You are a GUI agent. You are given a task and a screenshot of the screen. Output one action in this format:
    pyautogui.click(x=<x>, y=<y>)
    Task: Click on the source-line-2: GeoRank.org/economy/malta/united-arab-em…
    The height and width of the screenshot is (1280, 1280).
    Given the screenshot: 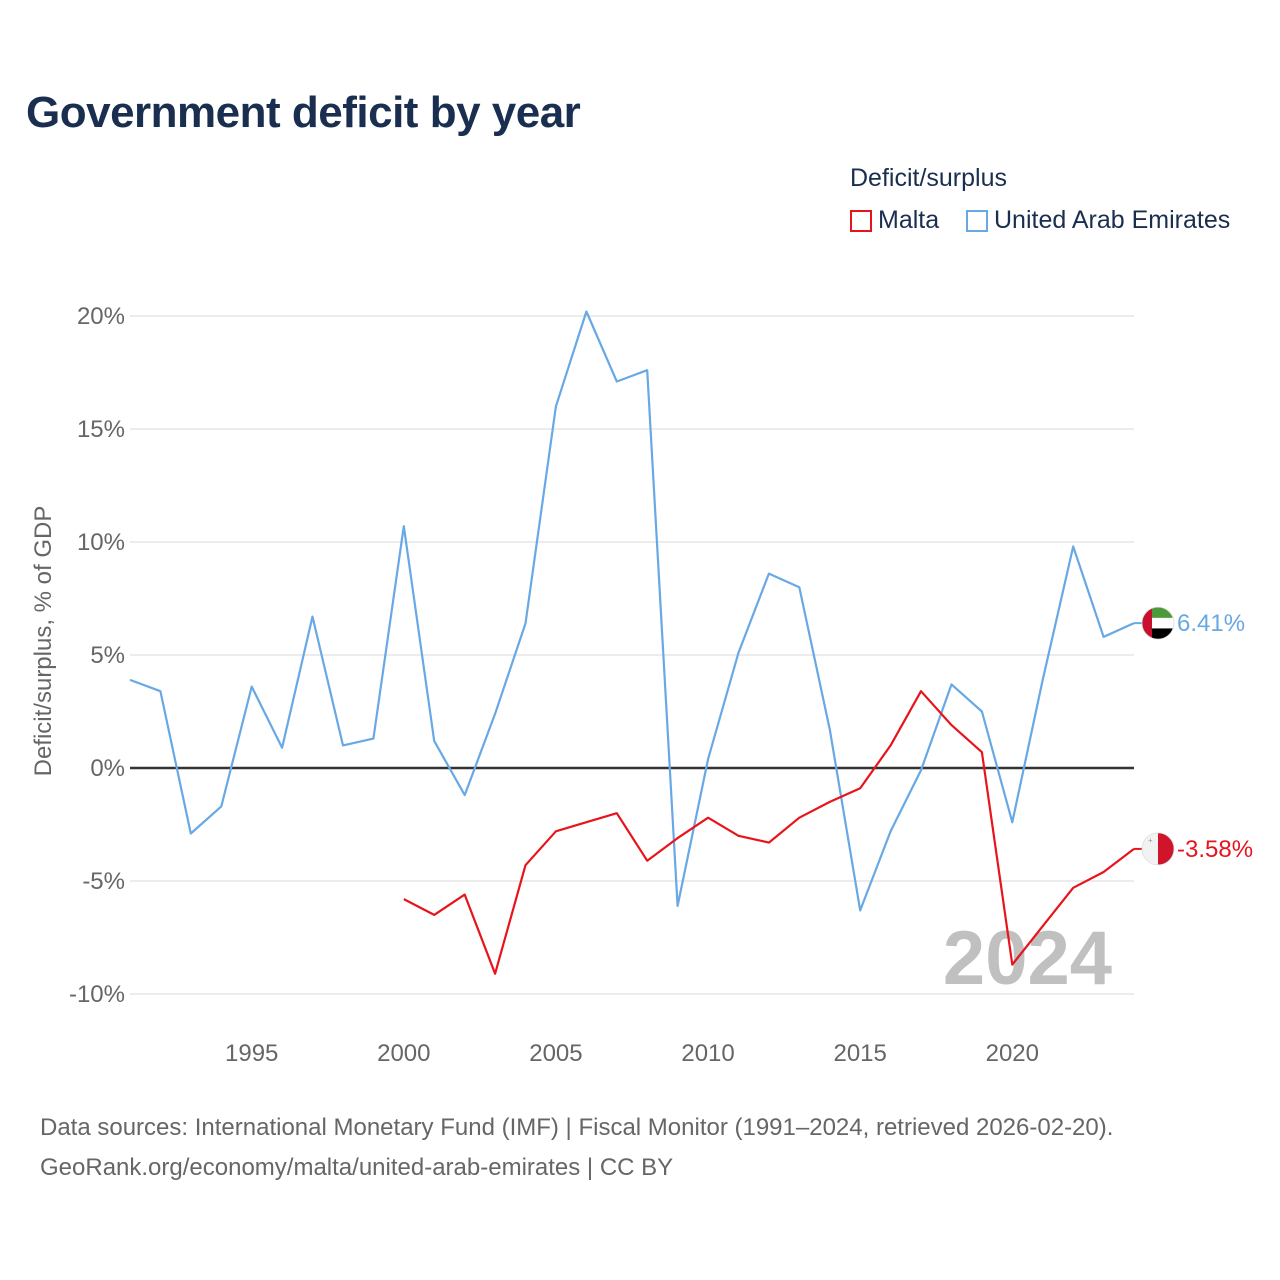 What is the action you would take?
    pyautogui.click(x=357, y=1167)
    